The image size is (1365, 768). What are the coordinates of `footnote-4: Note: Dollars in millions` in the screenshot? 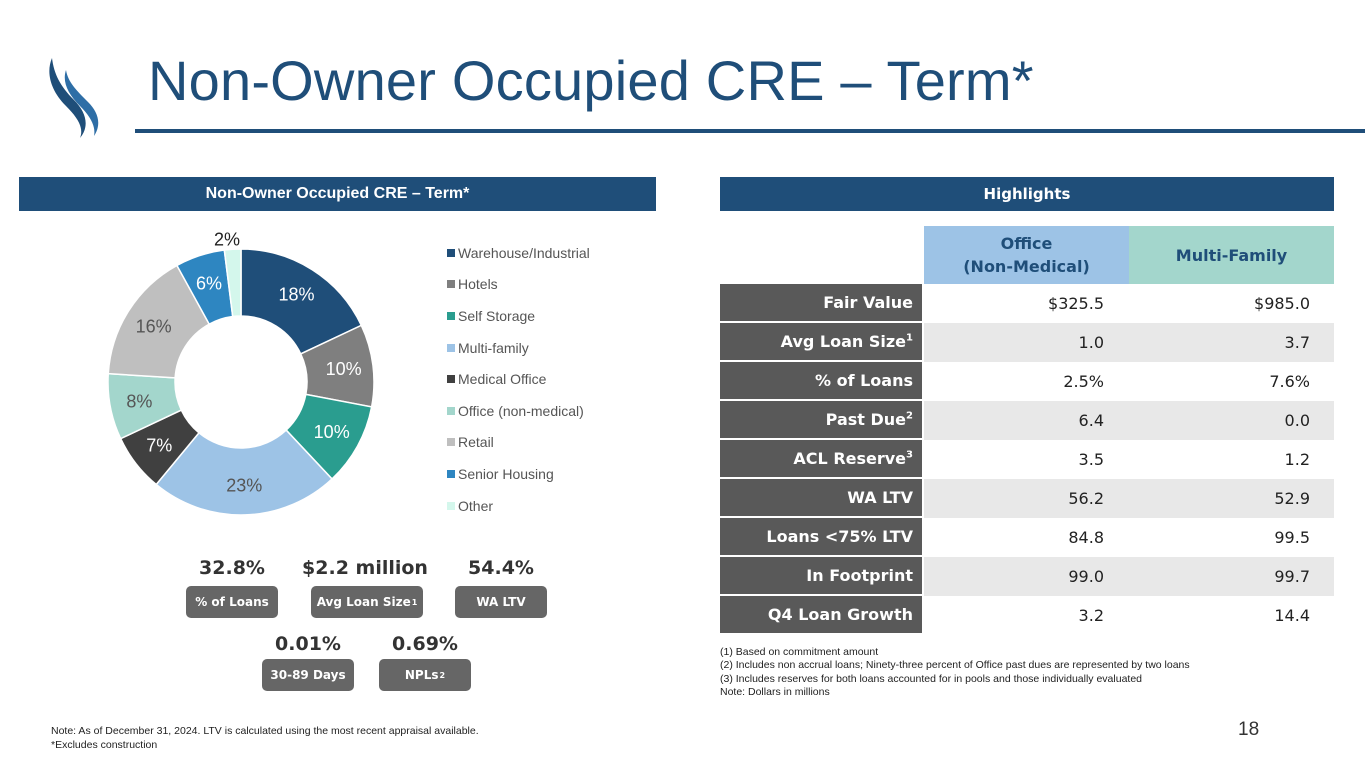 It's located at (775, 691).